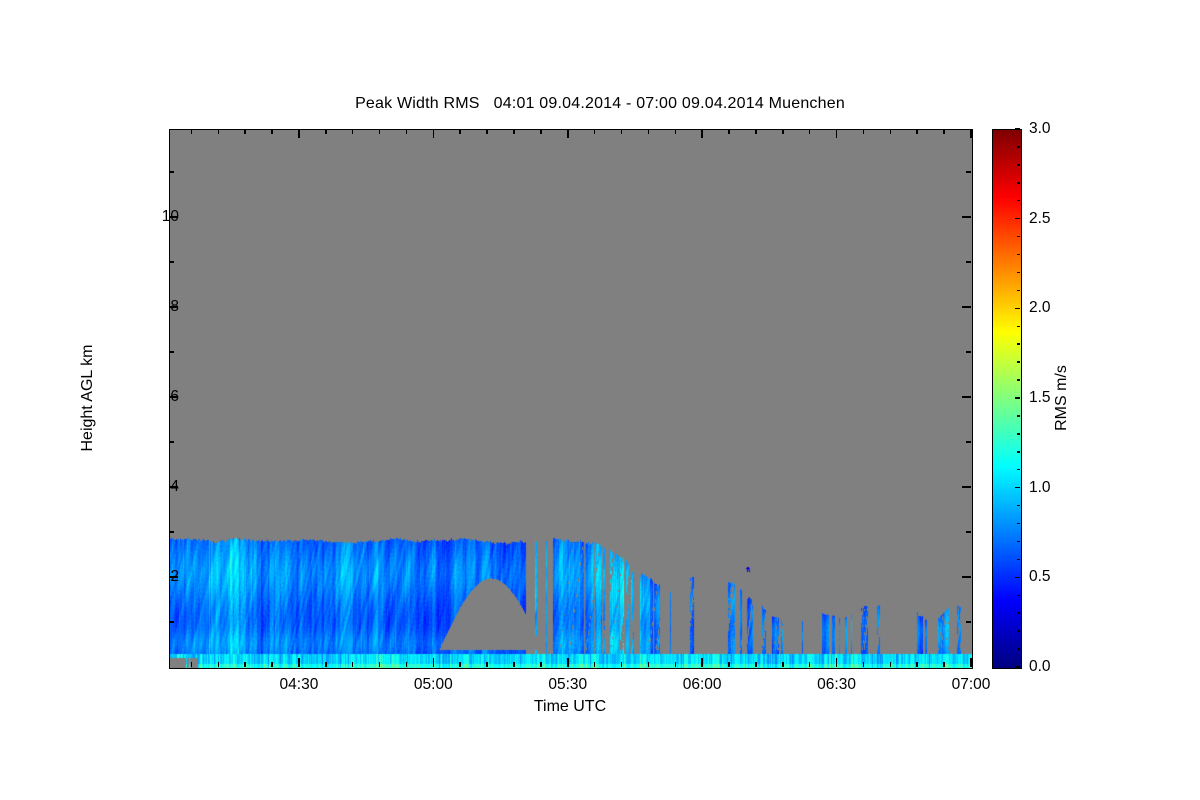  Describe the element at coordinates (299, 684) in the screenshot. I see `x-tick-label: 04:30` at that location.